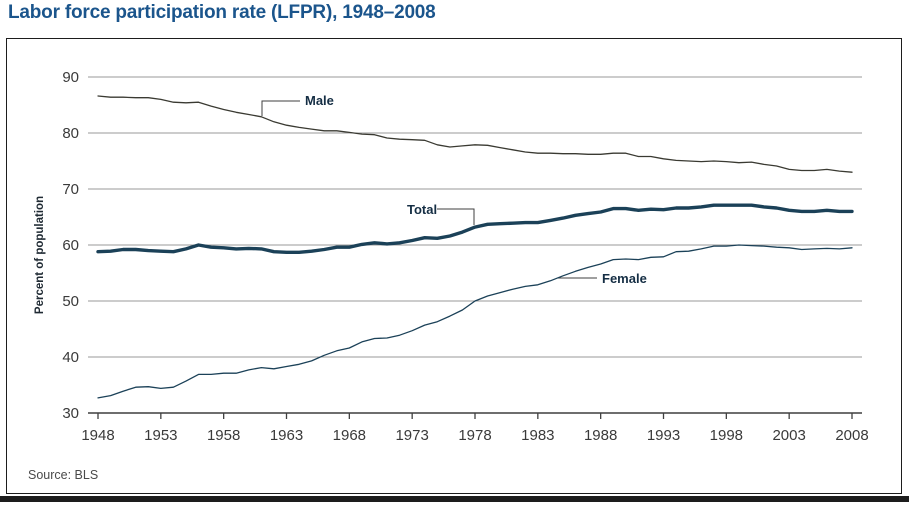 The width and height of the screenshot is (909, 505). Describe the element at coordinates (422, 209) in the screenshot. I see `series-label-total: Total` at that location.